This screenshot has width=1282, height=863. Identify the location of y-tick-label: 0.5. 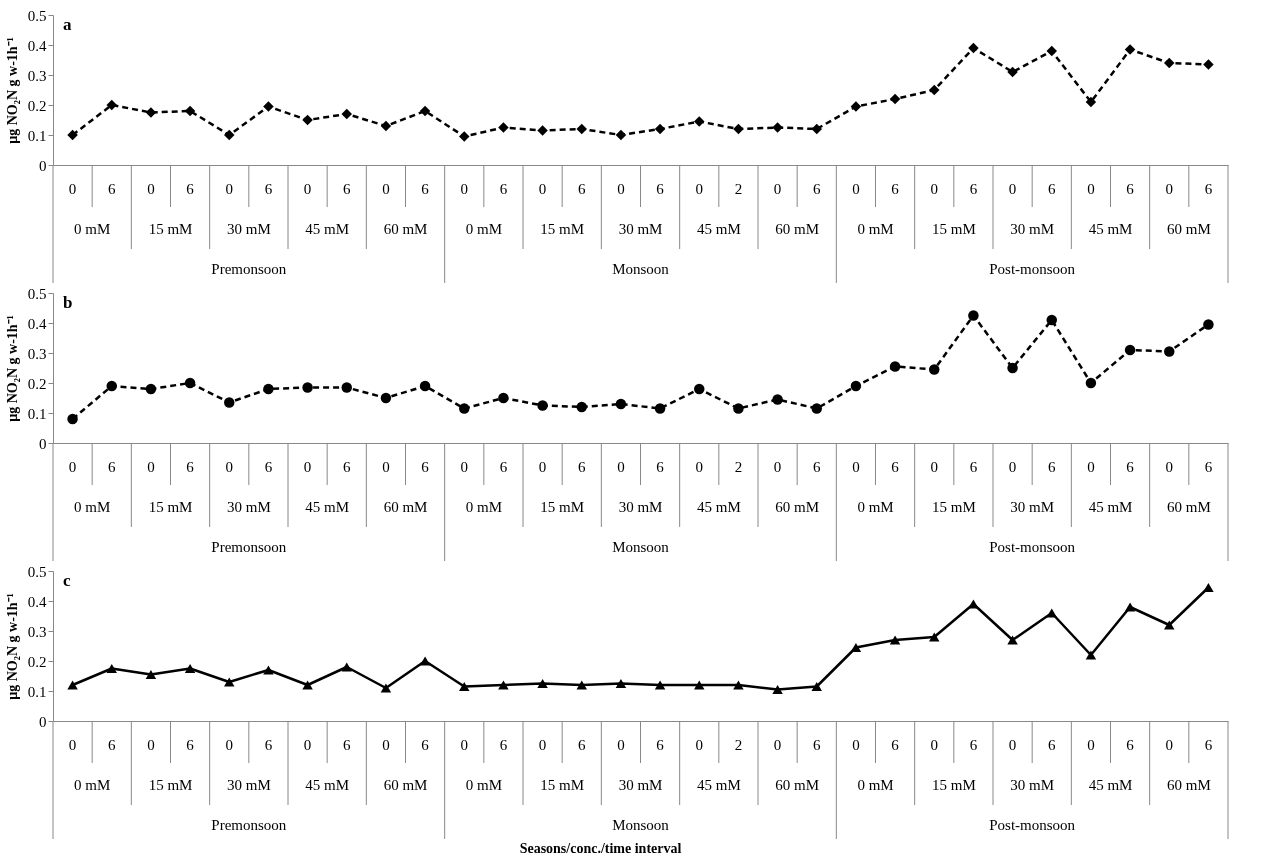
(37, 571).